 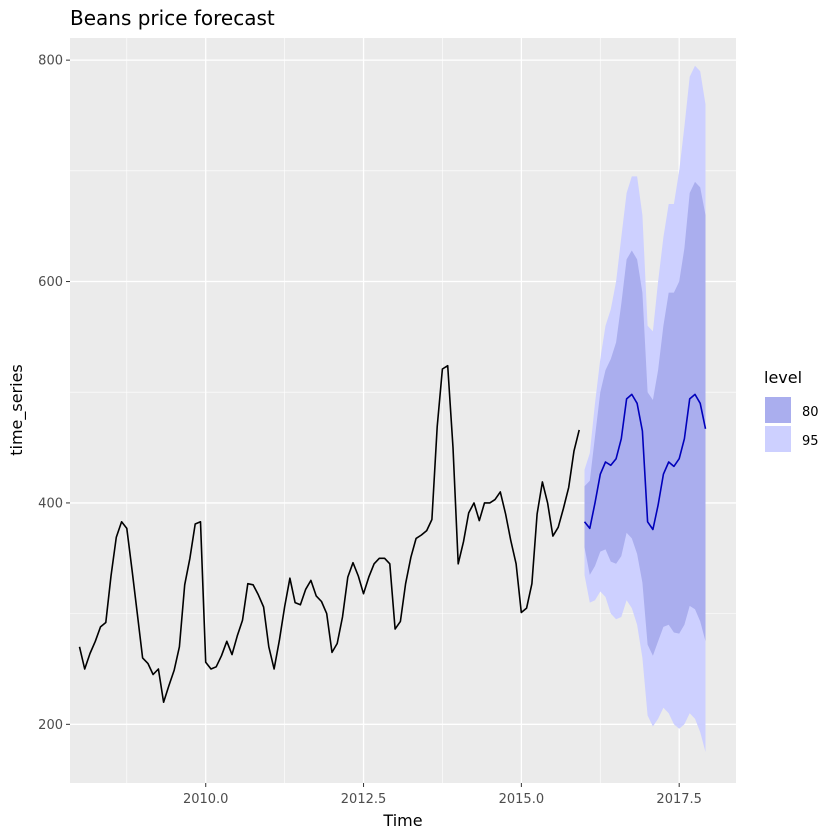 What do you see at coordinates (54, 393) in the screenshot?
I see `y-axis: 200 400 600 800` at bounding box center [54, 393].